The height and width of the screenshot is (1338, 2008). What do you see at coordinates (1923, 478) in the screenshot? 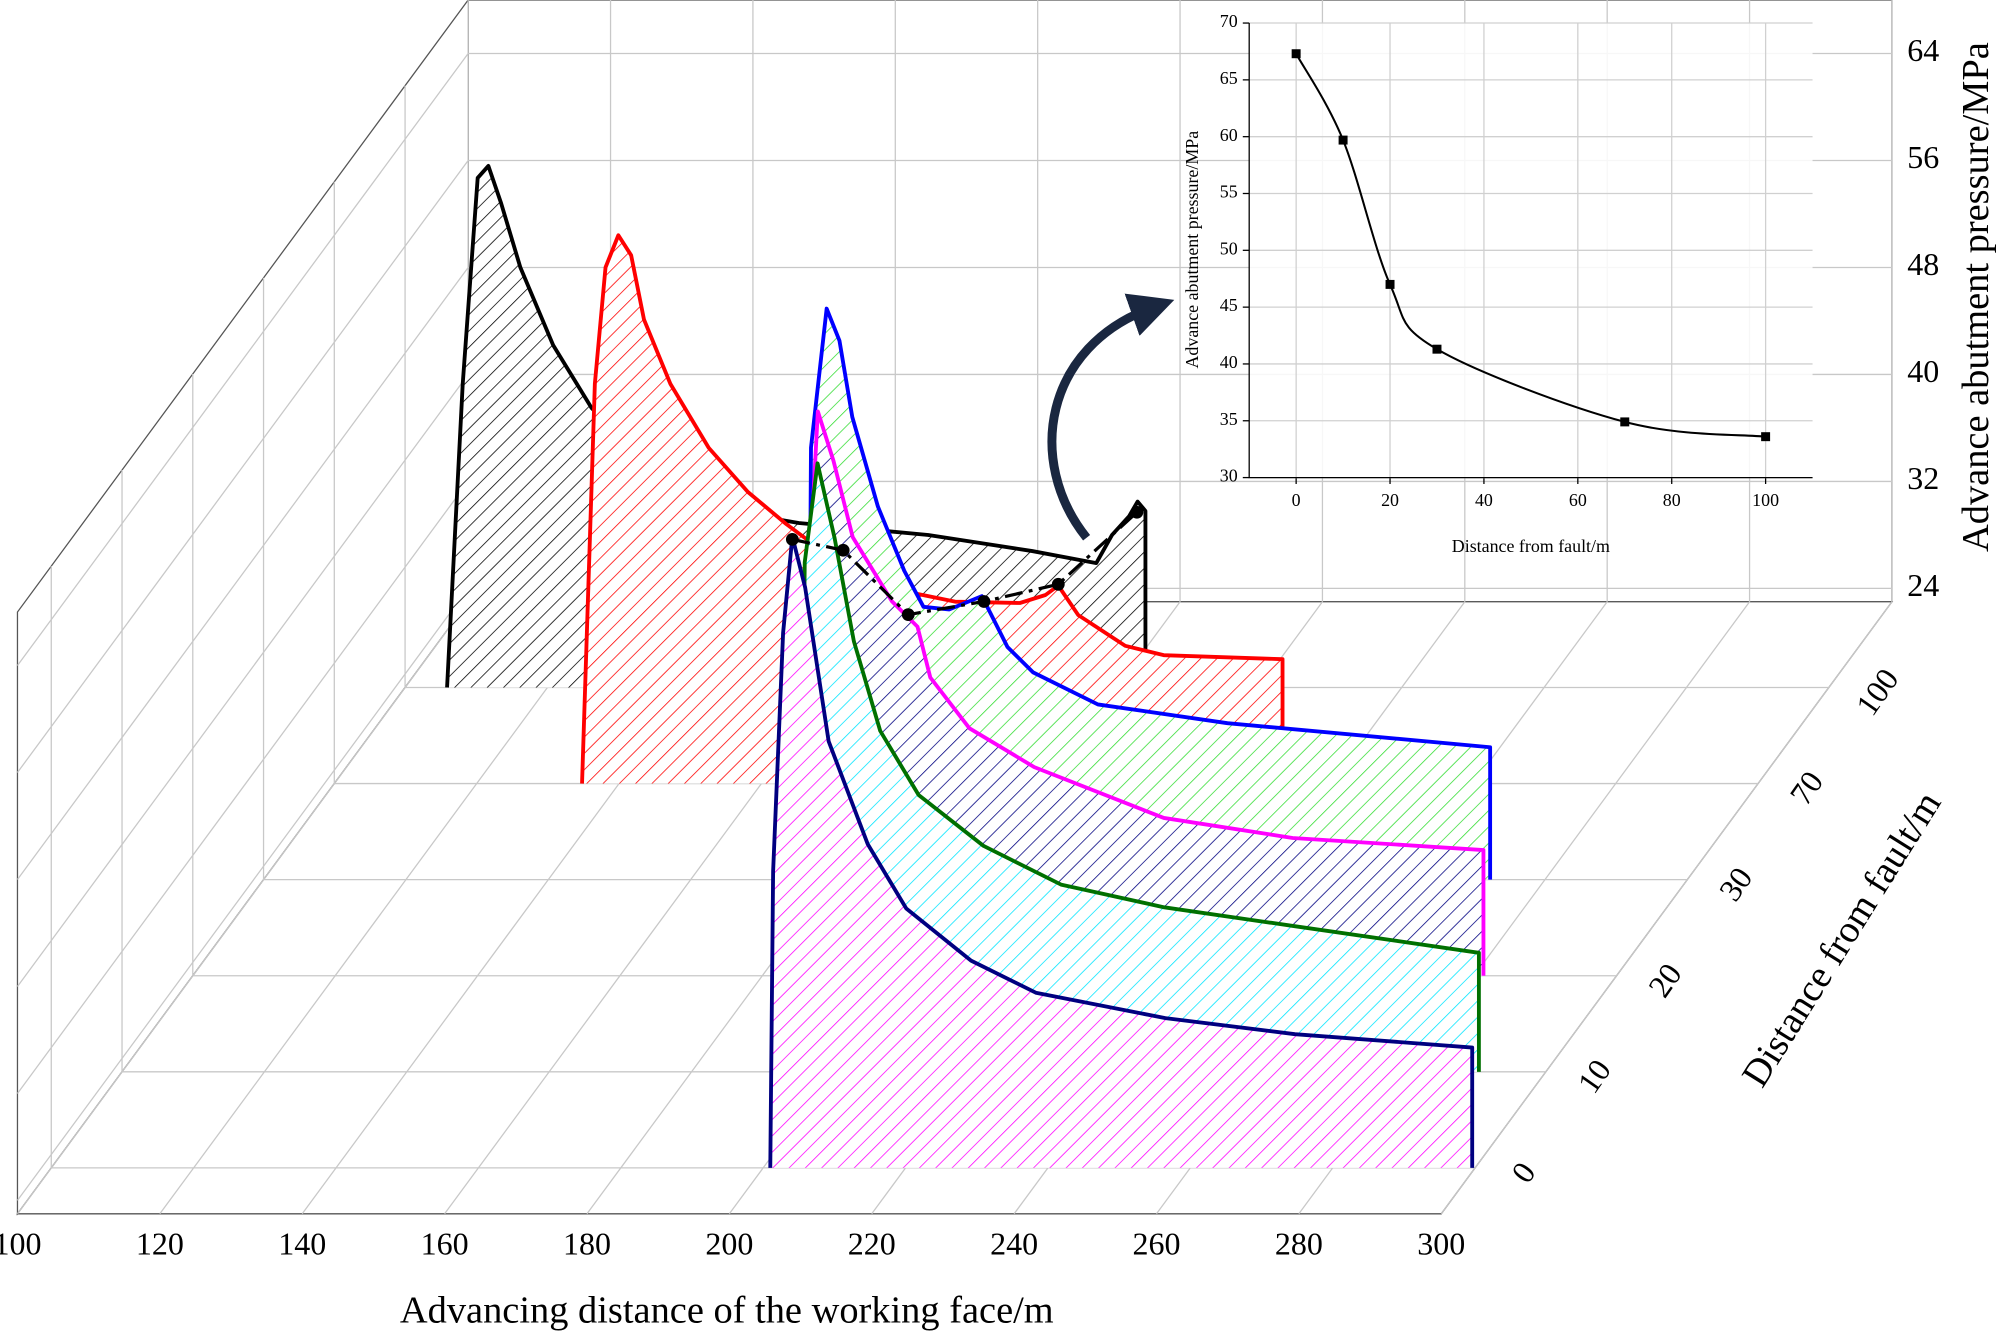
I see `y-tick-label: 32` at bounding box center [1923, 478].